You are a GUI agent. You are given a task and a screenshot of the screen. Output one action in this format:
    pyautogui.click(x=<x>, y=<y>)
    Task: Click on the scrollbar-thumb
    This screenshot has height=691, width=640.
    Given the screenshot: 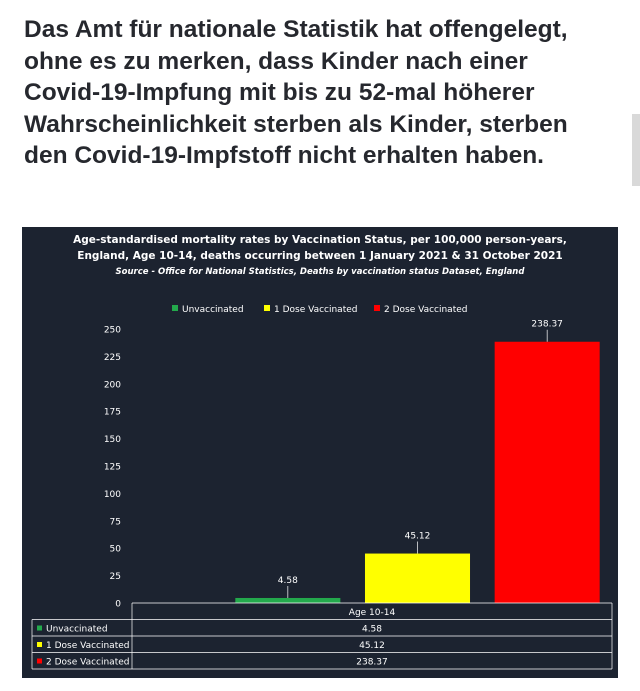 What is the action you would take?
    pyautogui.click(x=636, y=150)
    